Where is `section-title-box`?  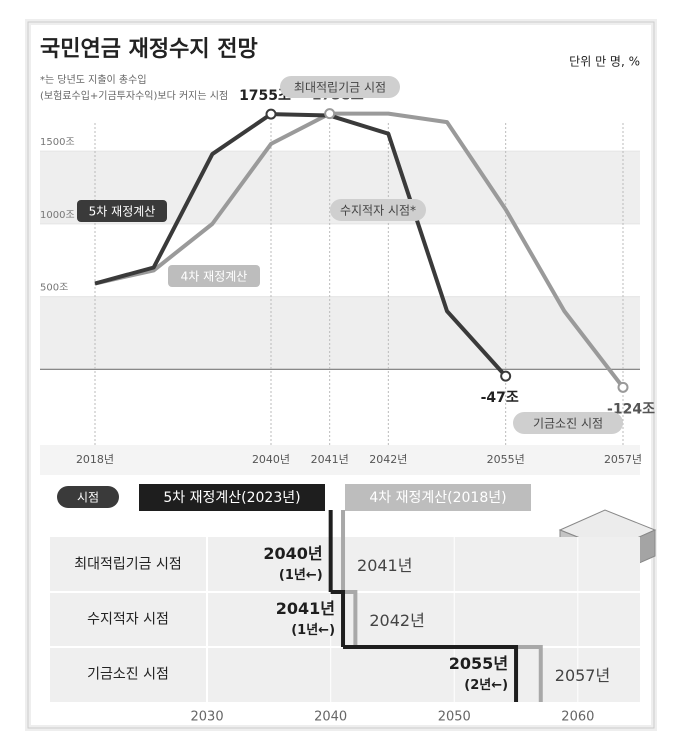 section-title-box is located at coordinates (88, 497).